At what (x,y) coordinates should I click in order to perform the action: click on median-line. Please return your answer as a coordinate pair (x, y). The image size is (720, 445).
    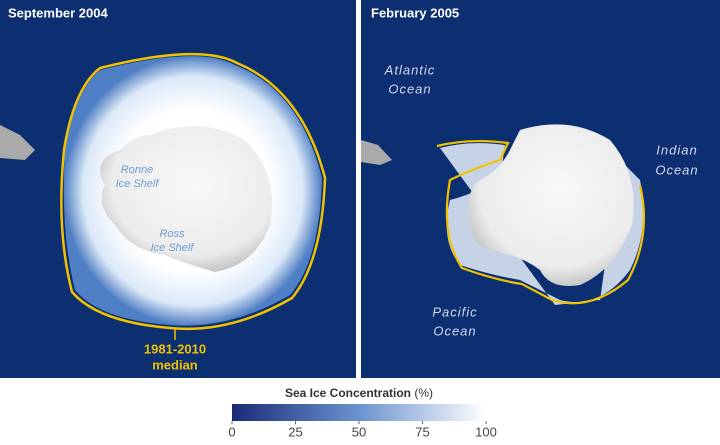
    Looking at the image, I should click on (541, 222).